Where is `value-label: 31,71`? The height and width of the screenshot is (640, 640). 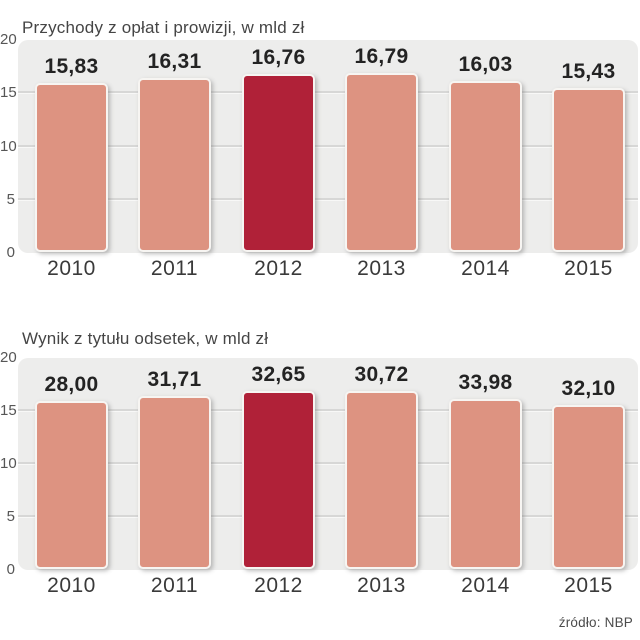 value-label: 31,71 is located at coordinates (174, 379).